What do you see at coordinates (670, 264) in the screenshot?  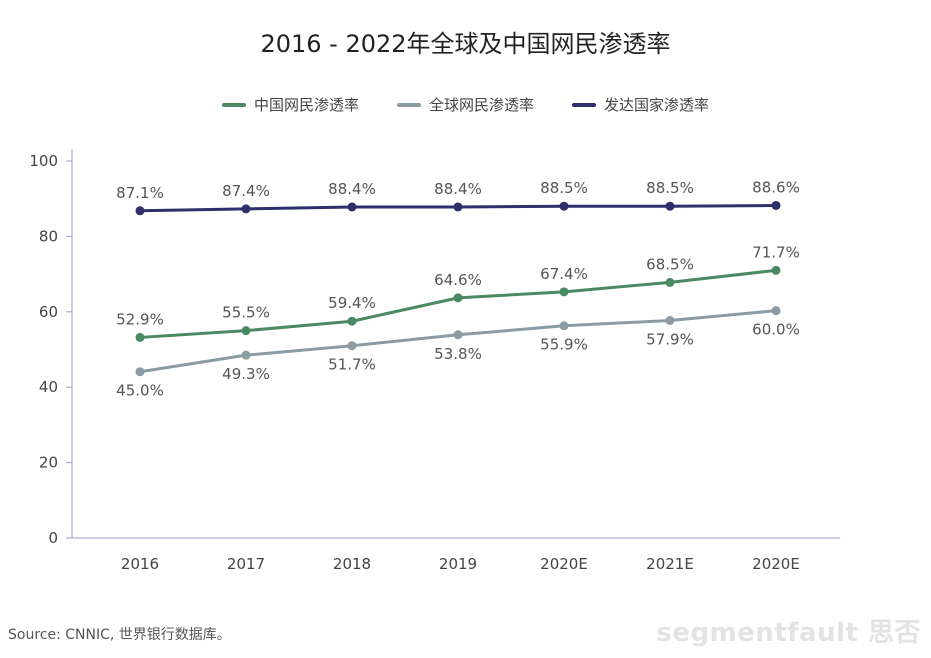 I see `data-label: 68.5%` at bounding box center [670, 264].